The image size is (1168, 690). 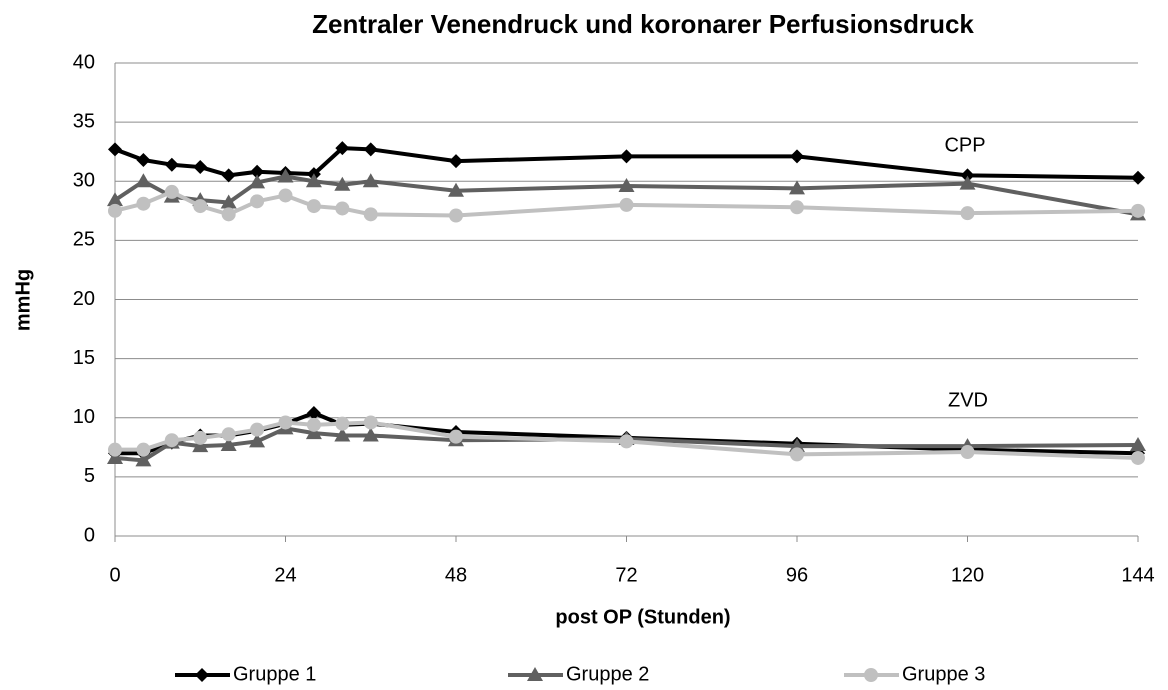 I want to click on y-tick-label: 25, so click(x=84, y=240).